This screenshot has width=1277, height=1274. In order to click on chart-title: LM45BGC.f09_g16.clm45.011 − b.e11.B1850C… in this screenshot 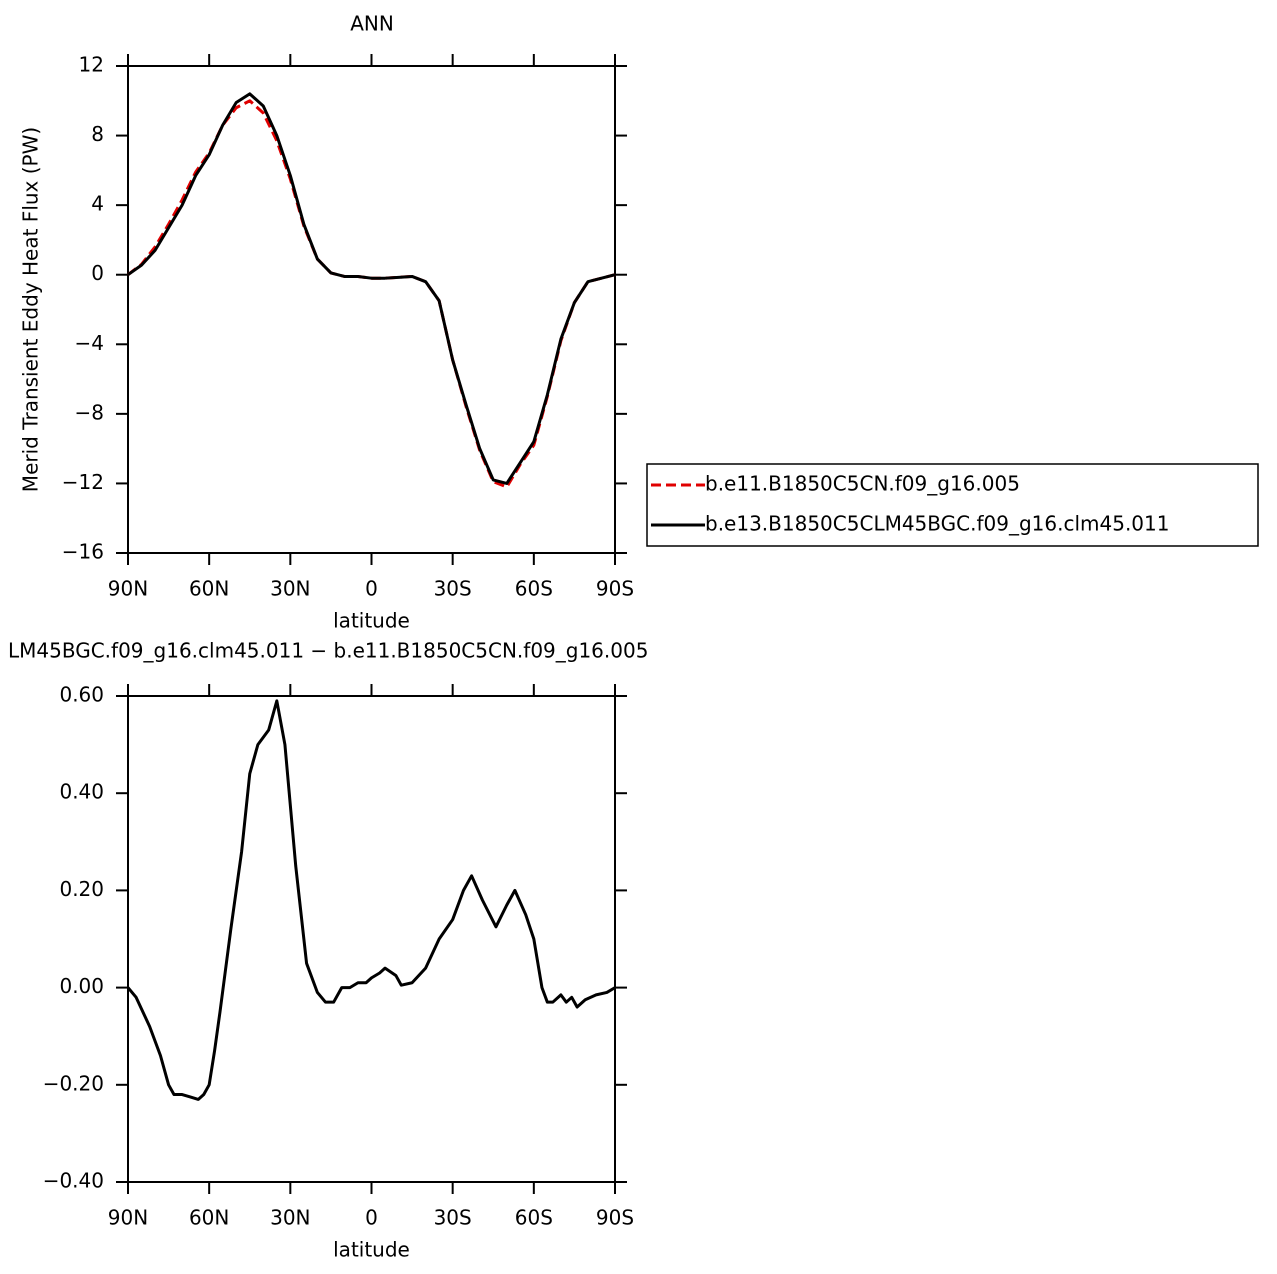, I will do `click(328, 651)`.